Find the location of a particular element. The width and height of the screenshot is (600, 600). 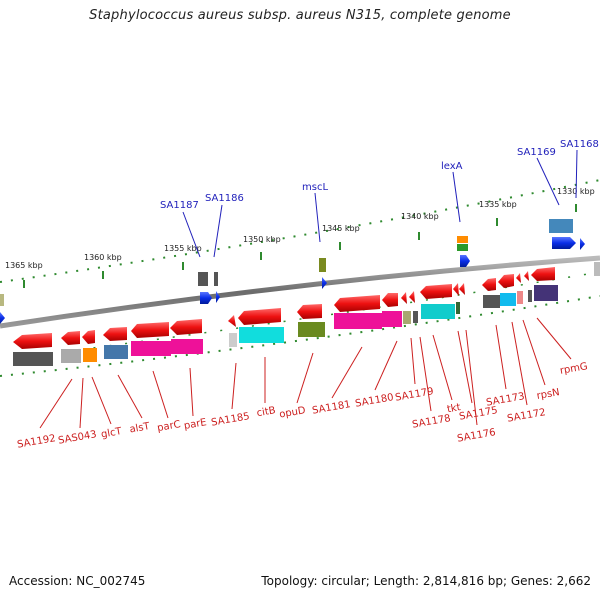

gene-label-SA1186: SA1186 is located at coordinates (224, 198).